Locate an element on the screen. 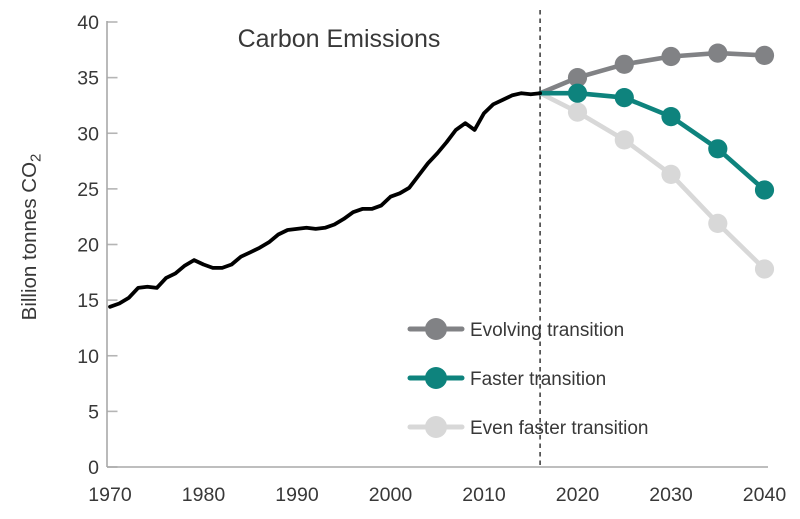  y-tick-label-40: 40 is located at coordinates (88, 23).